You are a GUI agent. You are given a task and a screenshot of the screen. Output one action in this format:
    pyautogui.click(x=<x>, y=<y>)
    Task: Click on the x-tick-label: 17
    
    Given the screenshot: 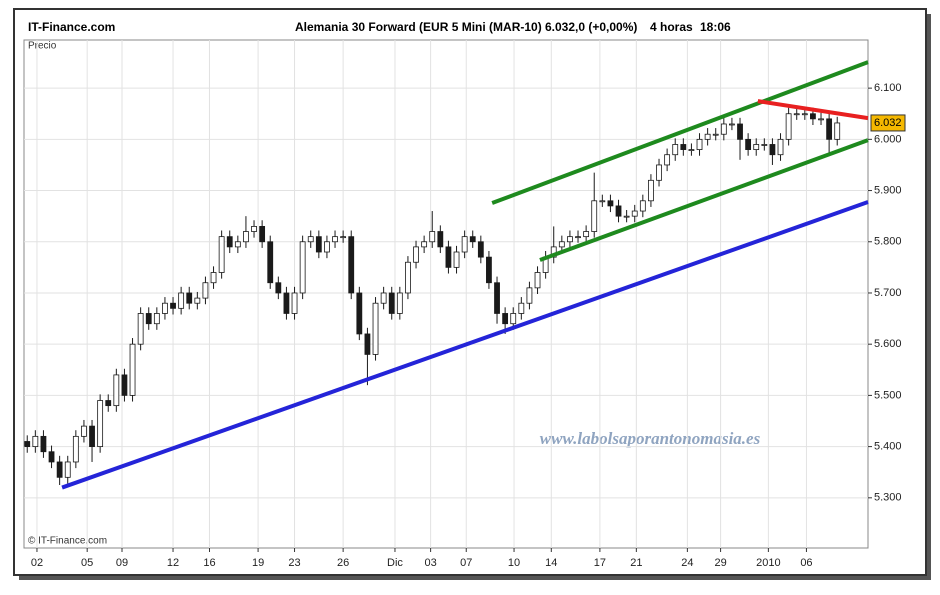 What is the action you would take?
    pyautogui.click(x=600, y=563)
    